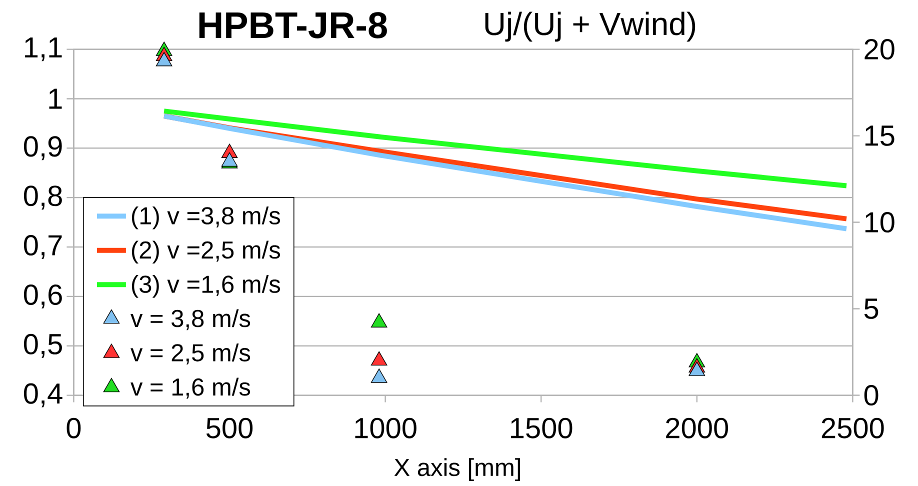  I want to click on x-tick-label: 2000, so click(697, 428).